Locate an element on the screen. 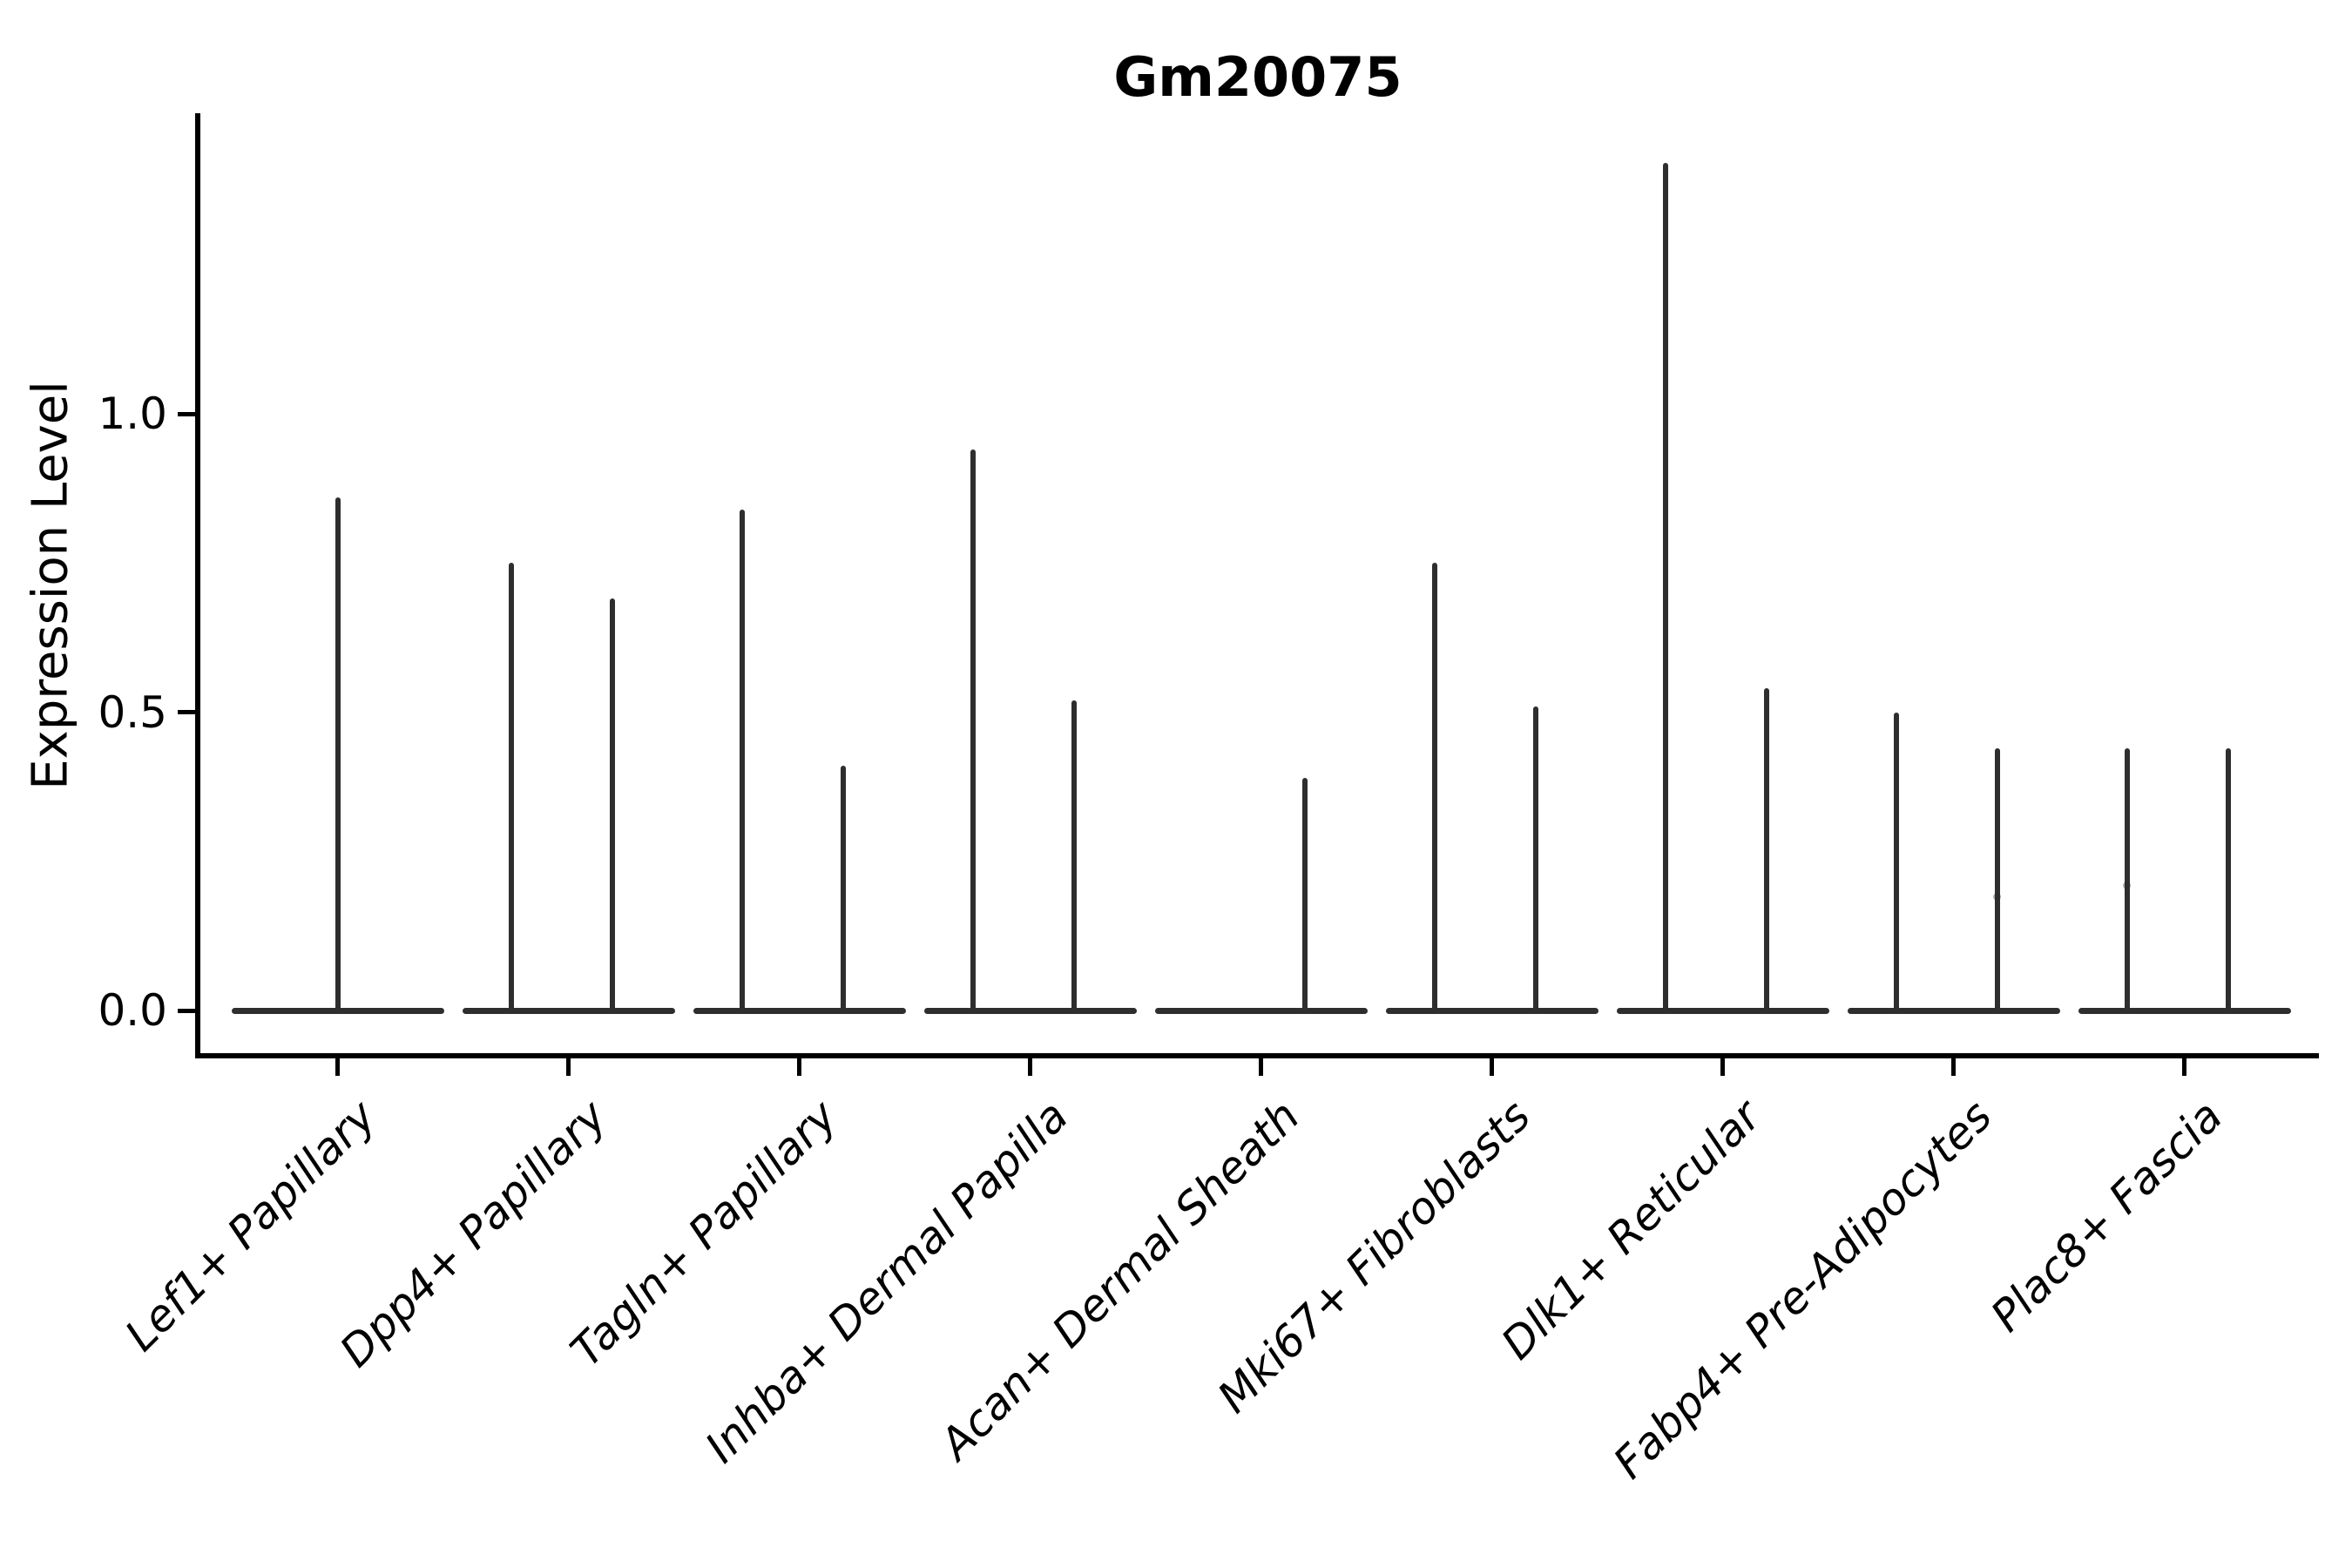 The width and height of the screenshot is (2352, 1568). y-tick-label: 0.0 is located at coordinates (132, 1011).